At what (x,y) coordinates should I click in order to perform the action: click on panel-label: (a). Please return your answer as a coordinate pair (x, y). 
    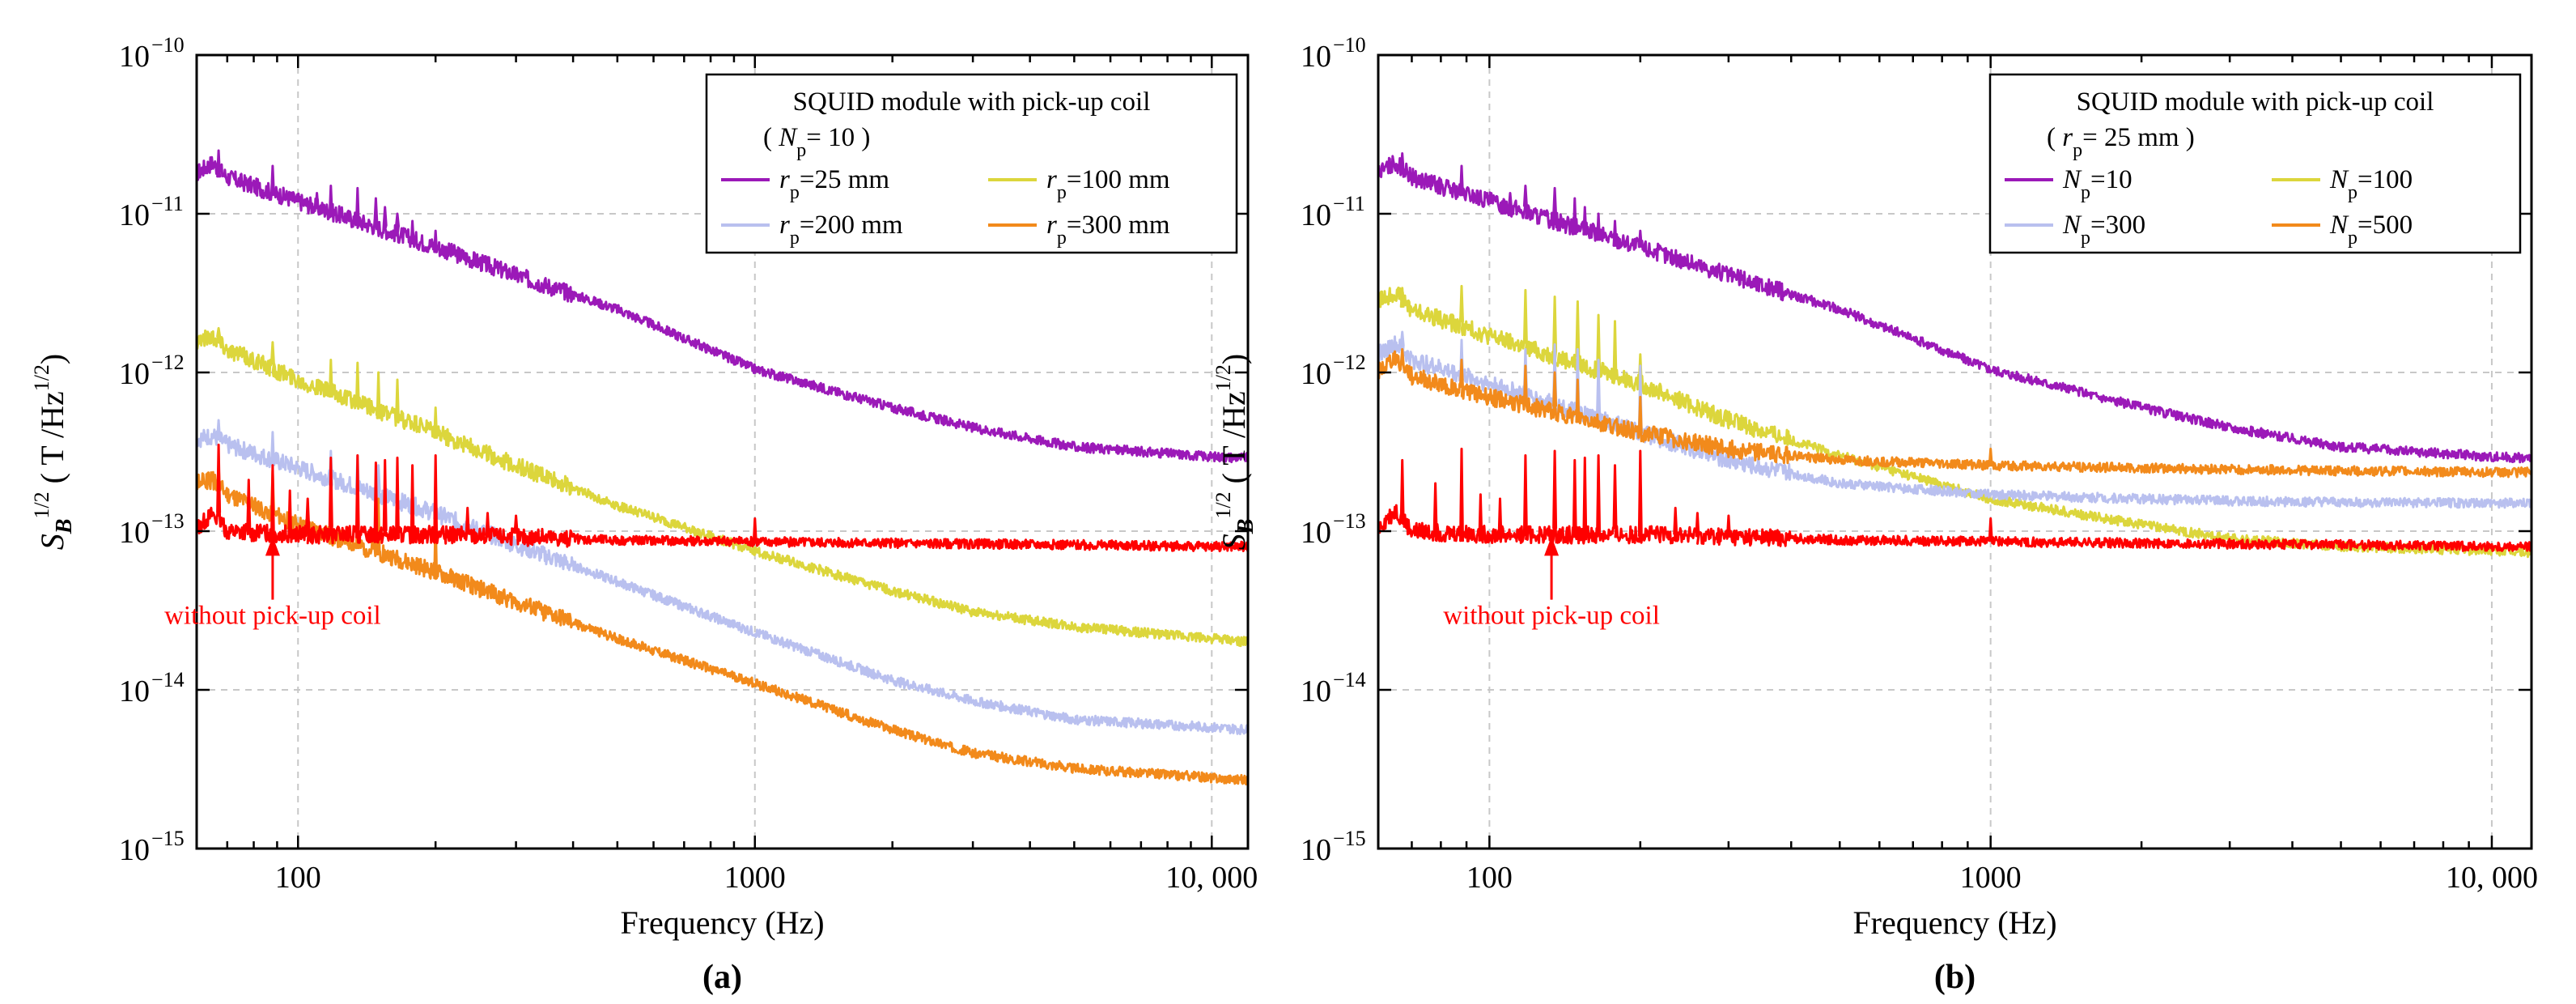
    Looking at the image, I should click on (722, 978).